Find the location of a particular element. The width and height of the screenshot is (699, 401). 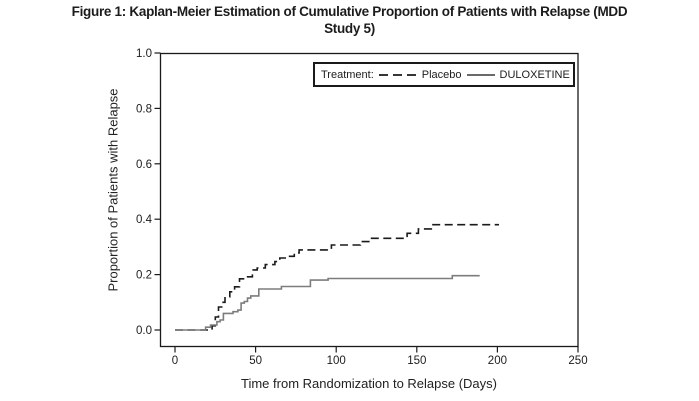

x-tick-label: 100 is located at coordinates (336, 361).